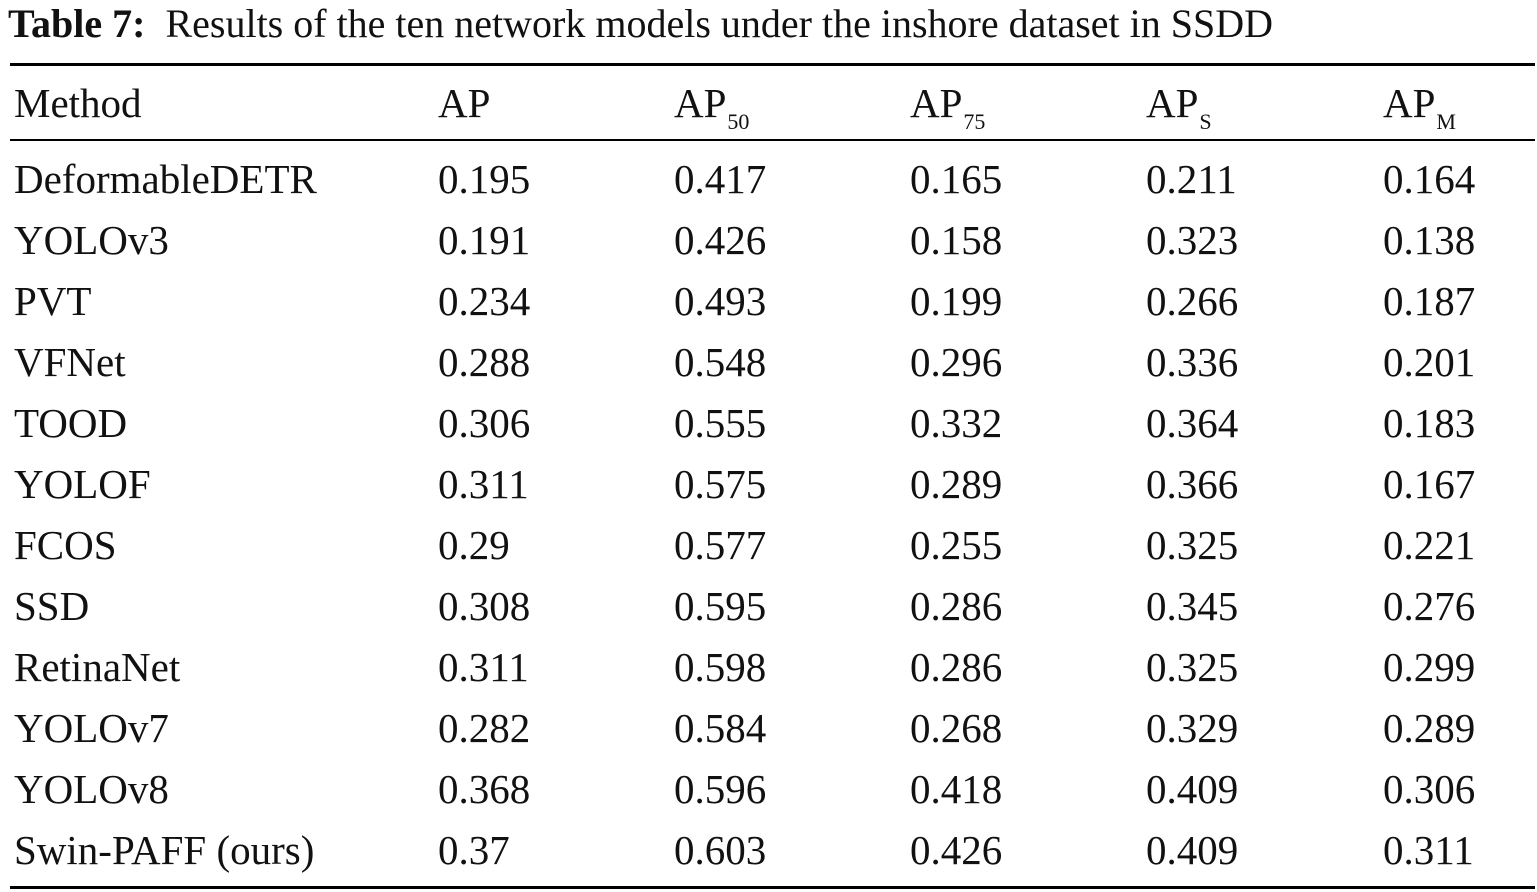  What do you see at coordinates (711, 103) in the screenshot?
I see `header-ap50: AP50` at bounding box center [711, 103].